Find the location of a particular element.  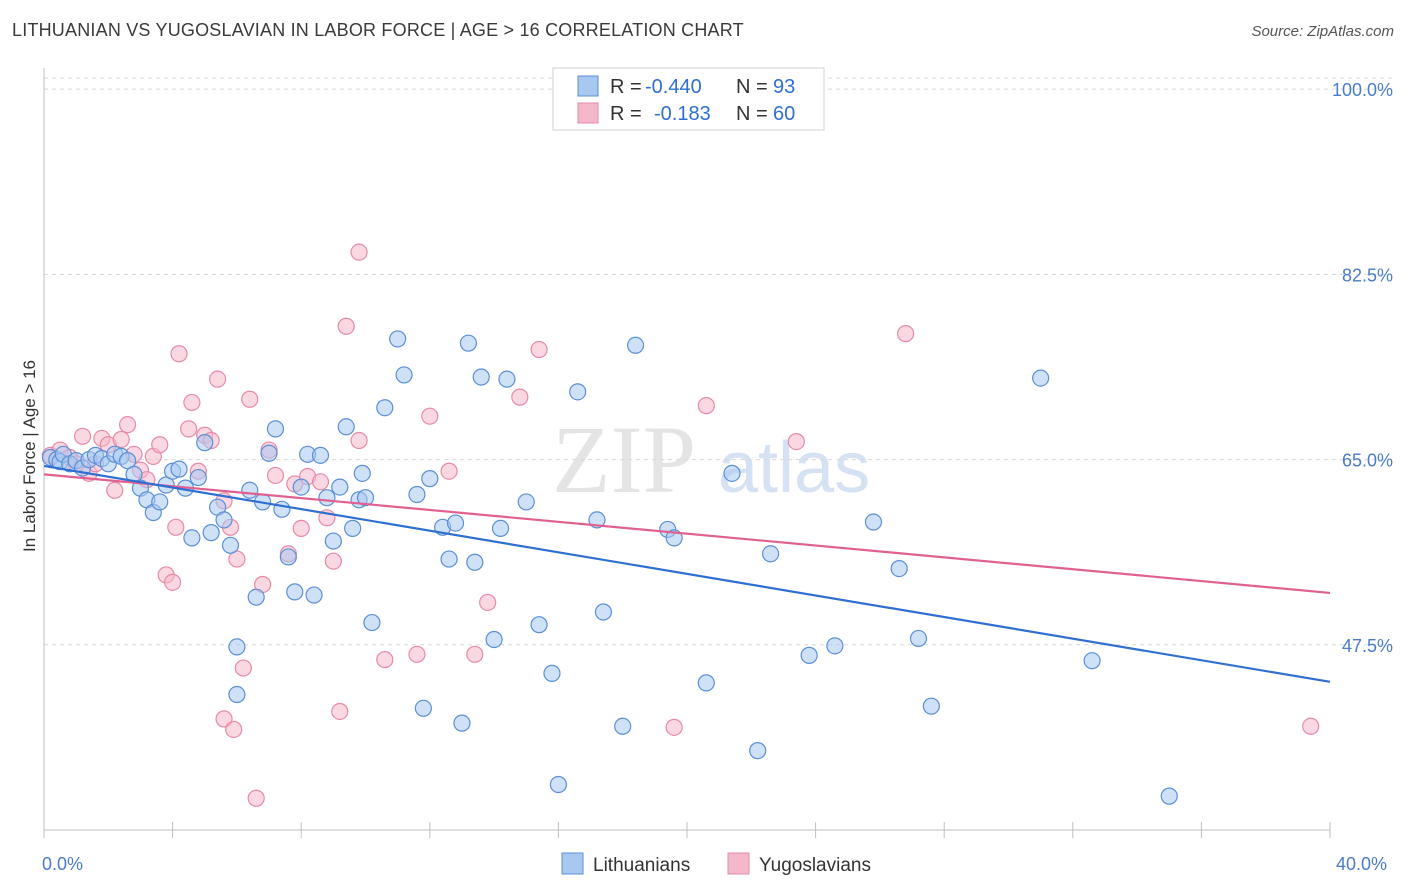

bottom-legend-swatch-lithuanians is located at coordinates (572, 863).